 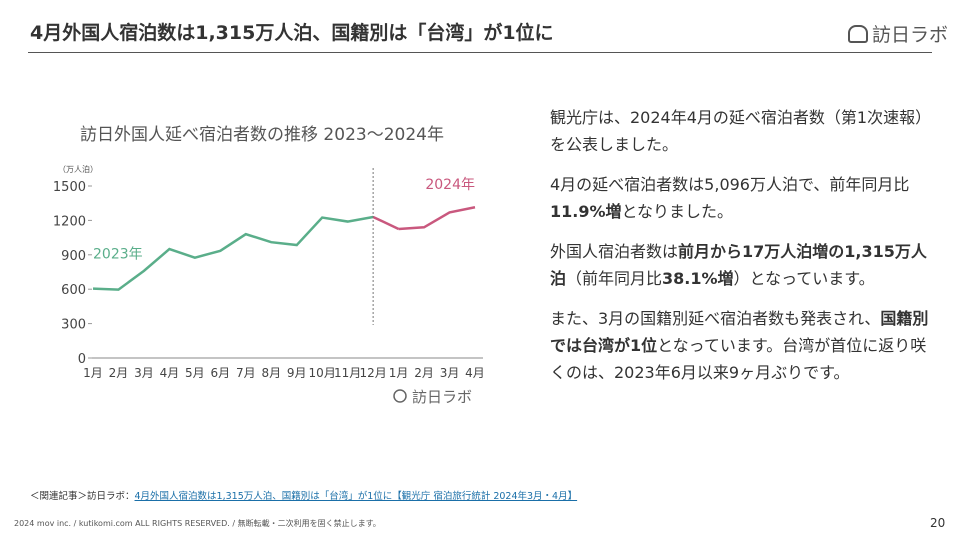 I want to click on series-label: 2024年, so click(x=450, y=185).